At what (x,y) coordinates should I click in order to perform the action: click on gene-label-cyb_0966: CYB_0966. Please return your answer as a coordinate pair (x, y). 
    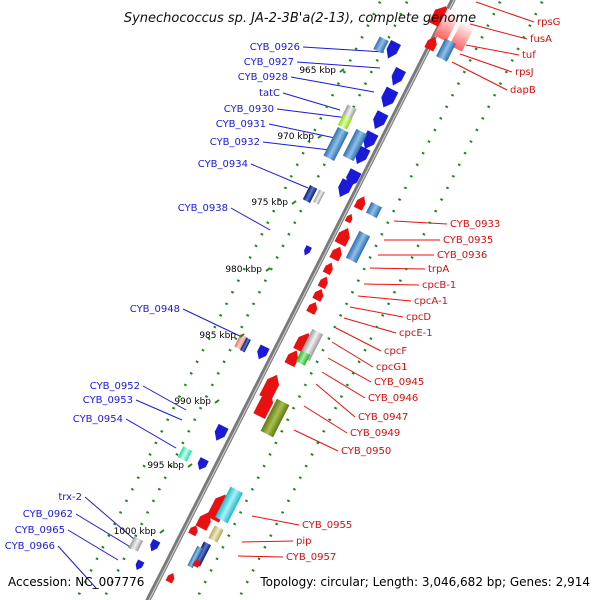
    Looking at the image, I should click on (30, 546).